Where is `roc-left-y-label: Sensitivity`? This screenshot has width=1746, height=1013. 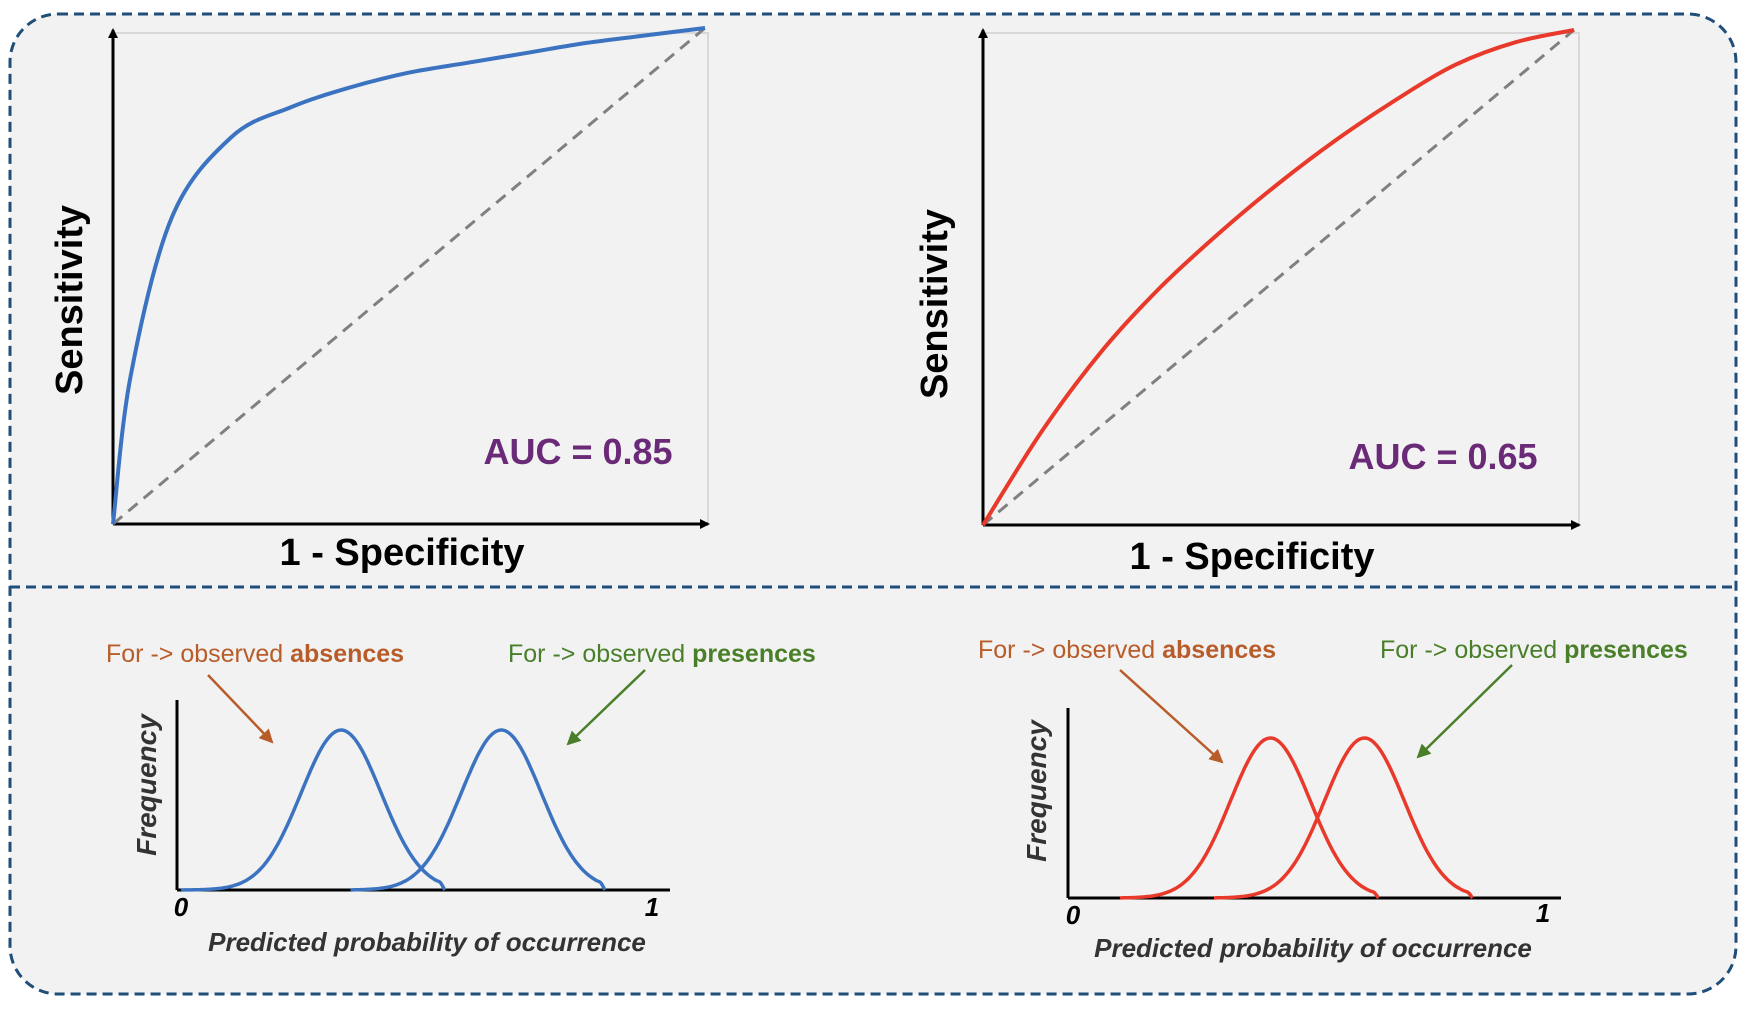
roc-left-y-label: Sensitivity is located at coordinates (70, 300).